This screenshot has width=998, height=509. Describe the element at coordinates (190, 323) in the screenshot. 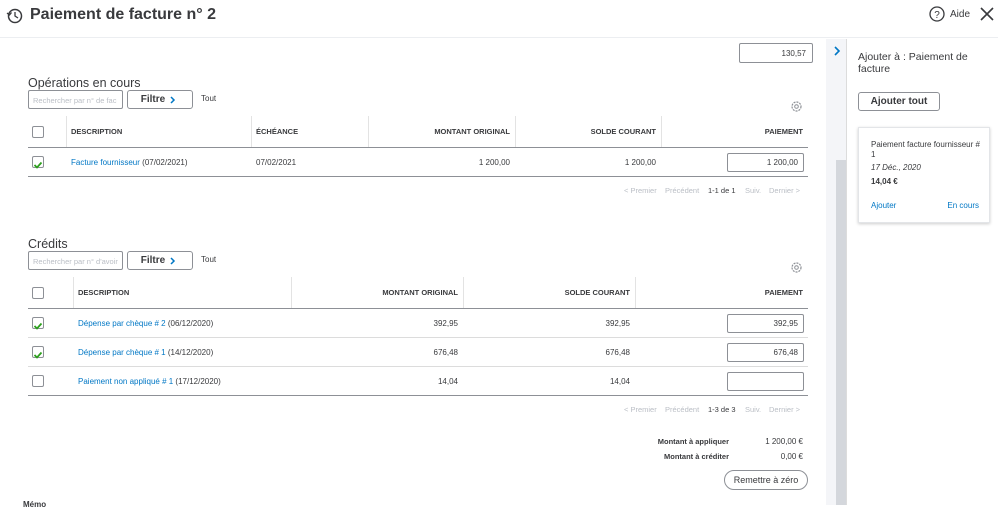

I see `description-date: (06/12/2020)` at that location.